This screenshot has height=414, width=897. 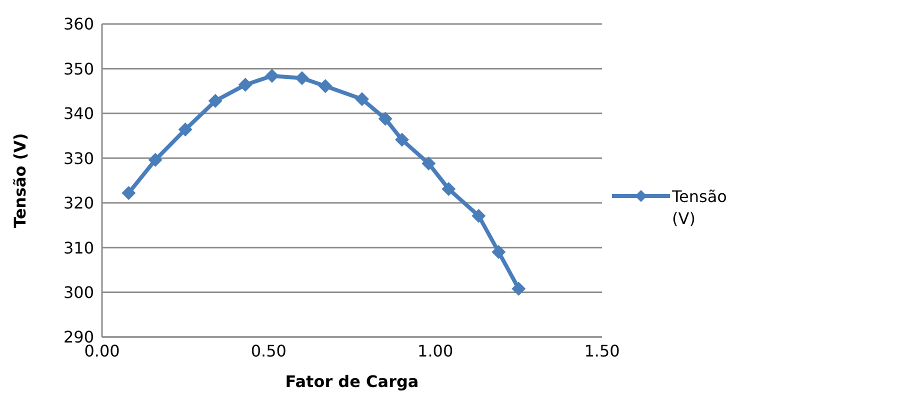 I want to click on y-tick-label: 310, so click(x=78, y=248).